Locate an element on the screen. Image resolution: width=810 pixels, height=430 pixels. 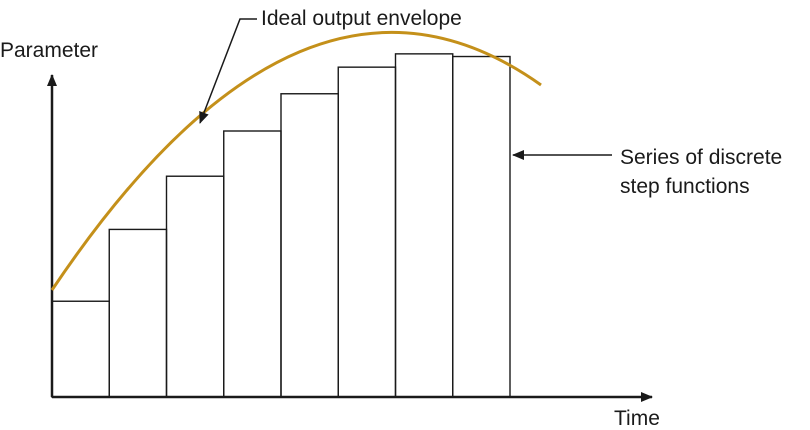
steps-label-line-1: Series of discrete is located at coordinates (701, 157).